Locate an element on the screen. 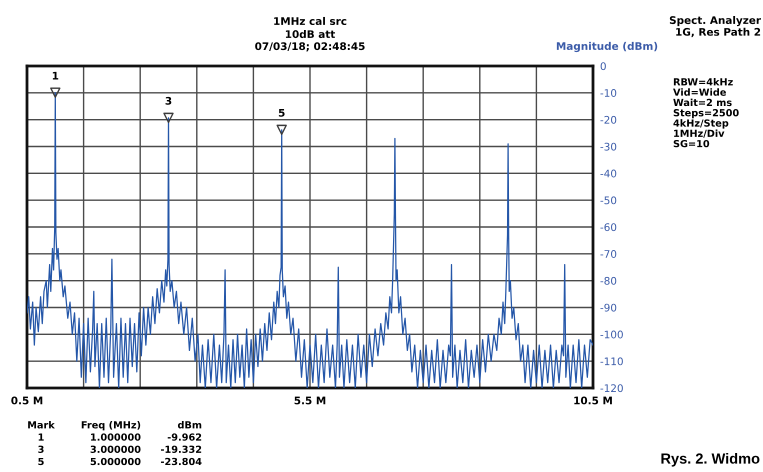 This screenshot has width=763, height=472. y-tick-label: -80 is located at coordinates (608, 280).